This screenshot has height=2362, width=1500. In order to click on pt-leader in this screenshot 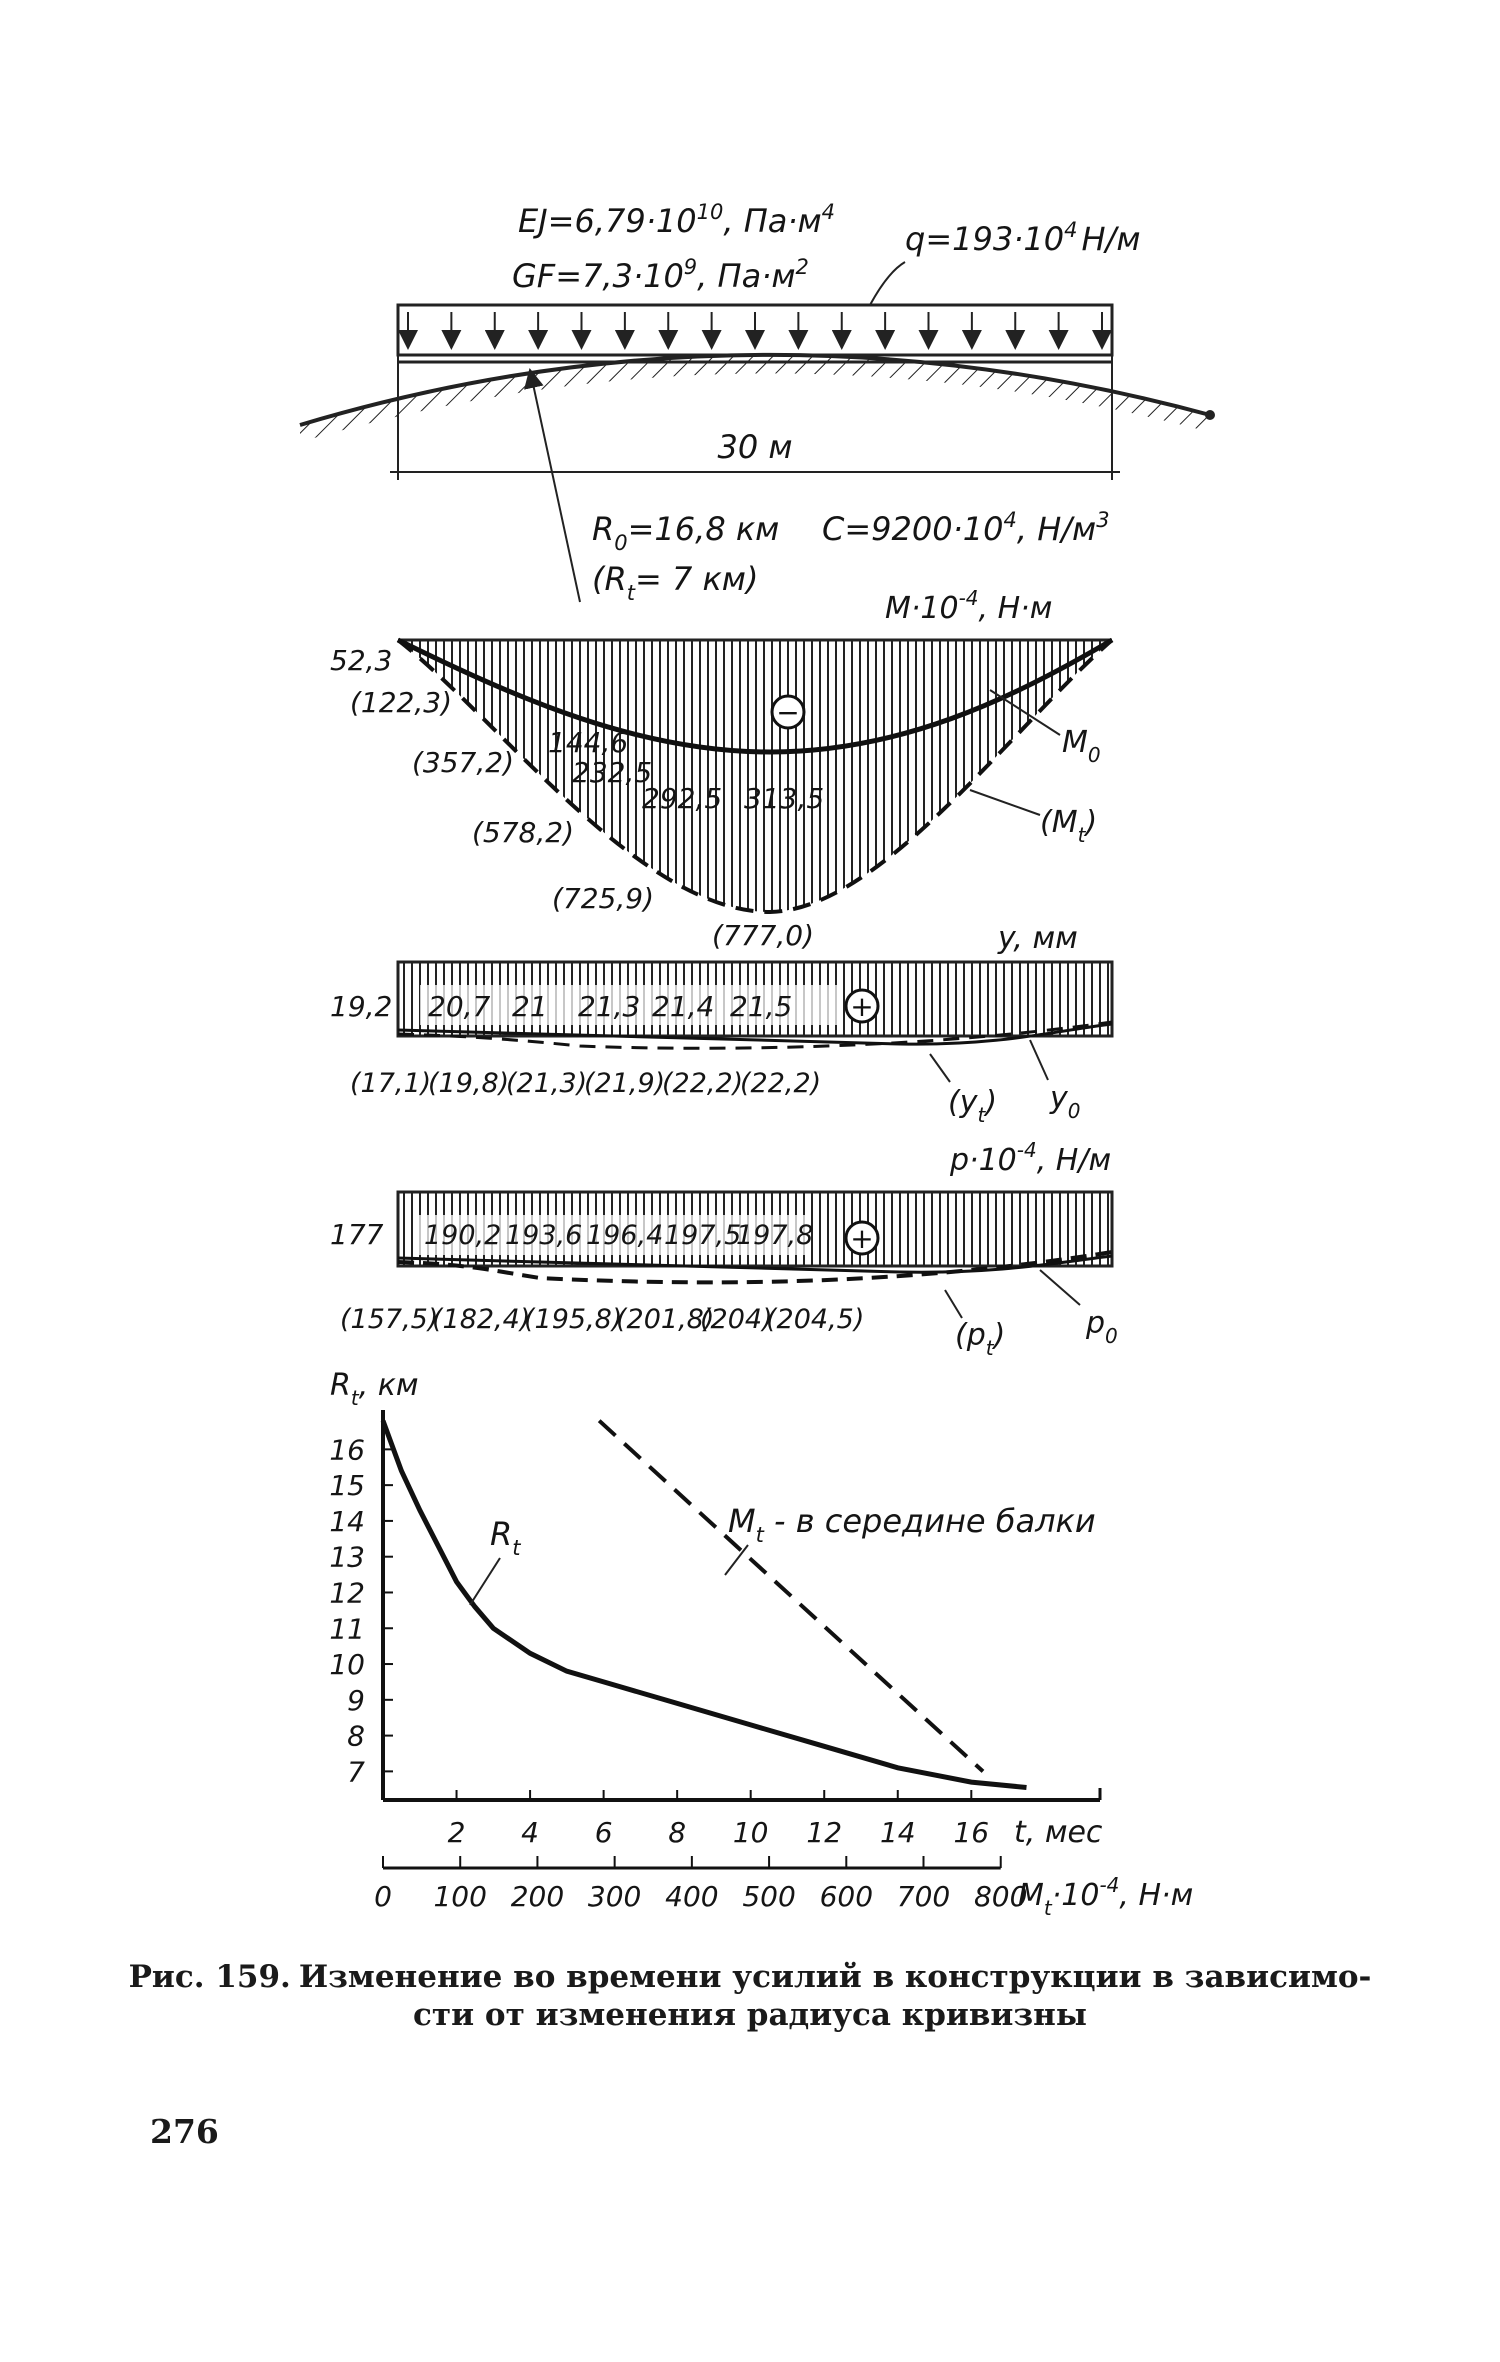, I will do `click(953, 1304)`.